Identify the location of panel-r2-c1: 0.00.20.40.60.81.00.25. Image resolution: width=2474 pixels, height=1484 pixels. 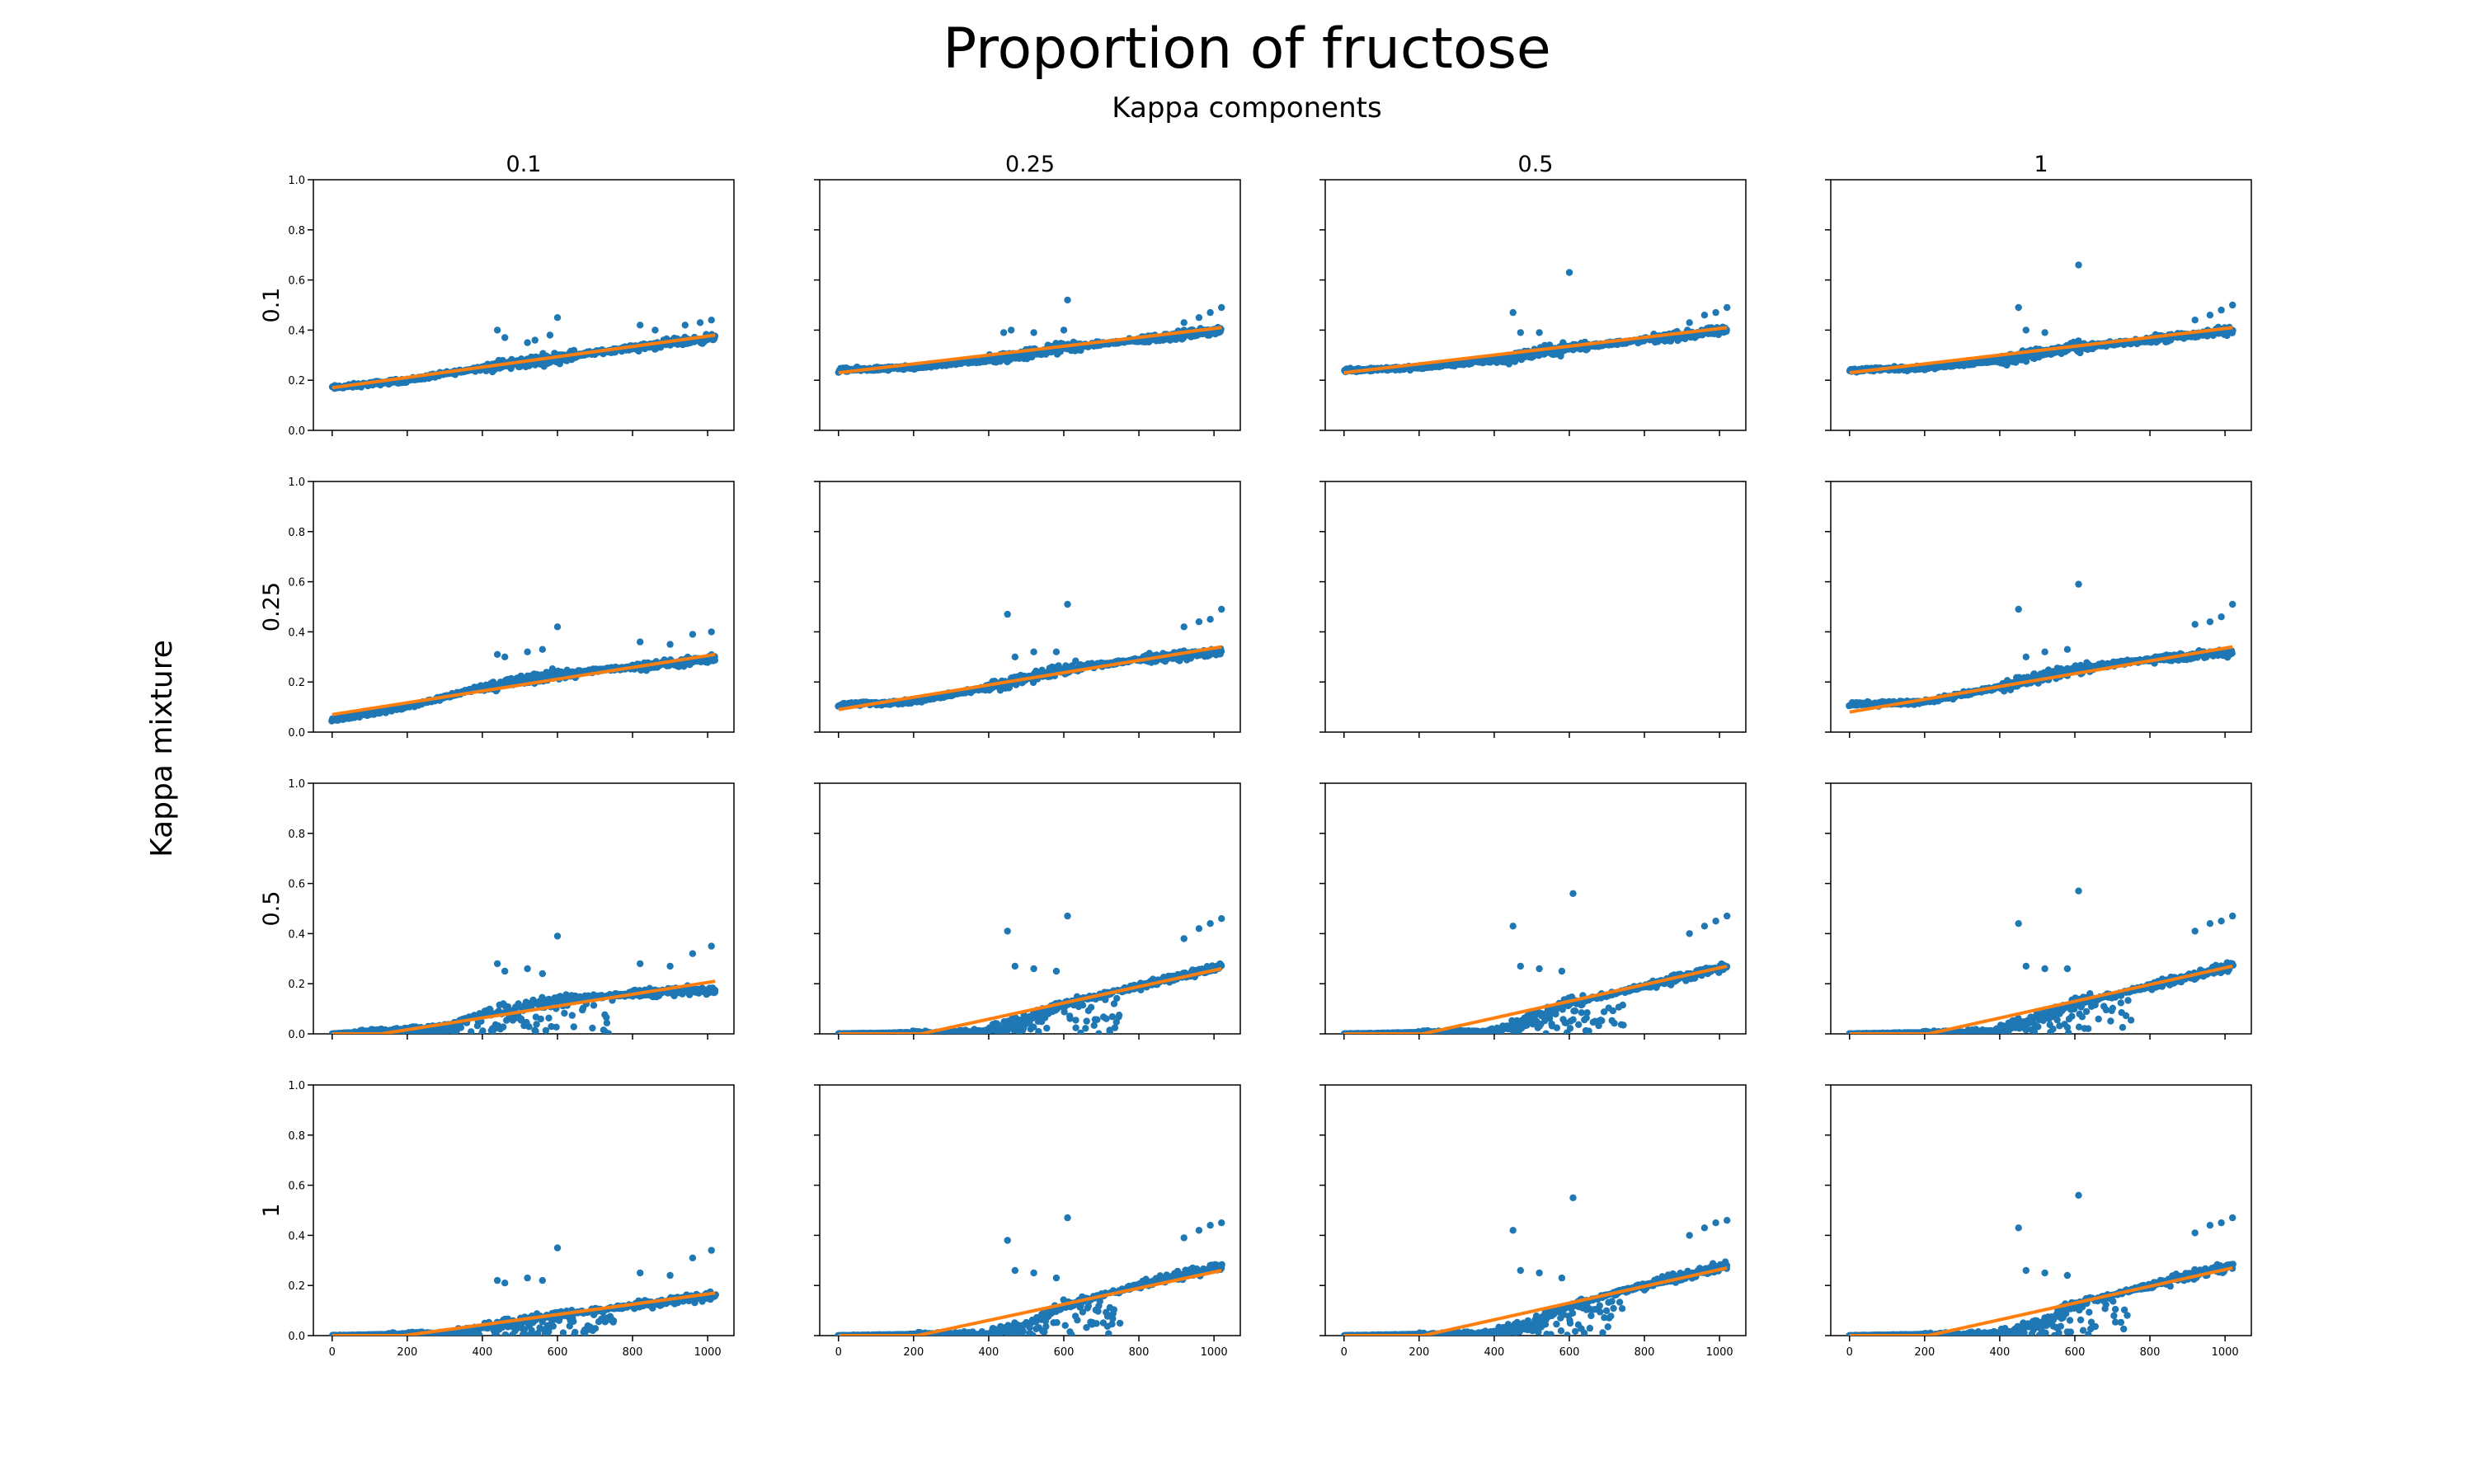
(497, 608).